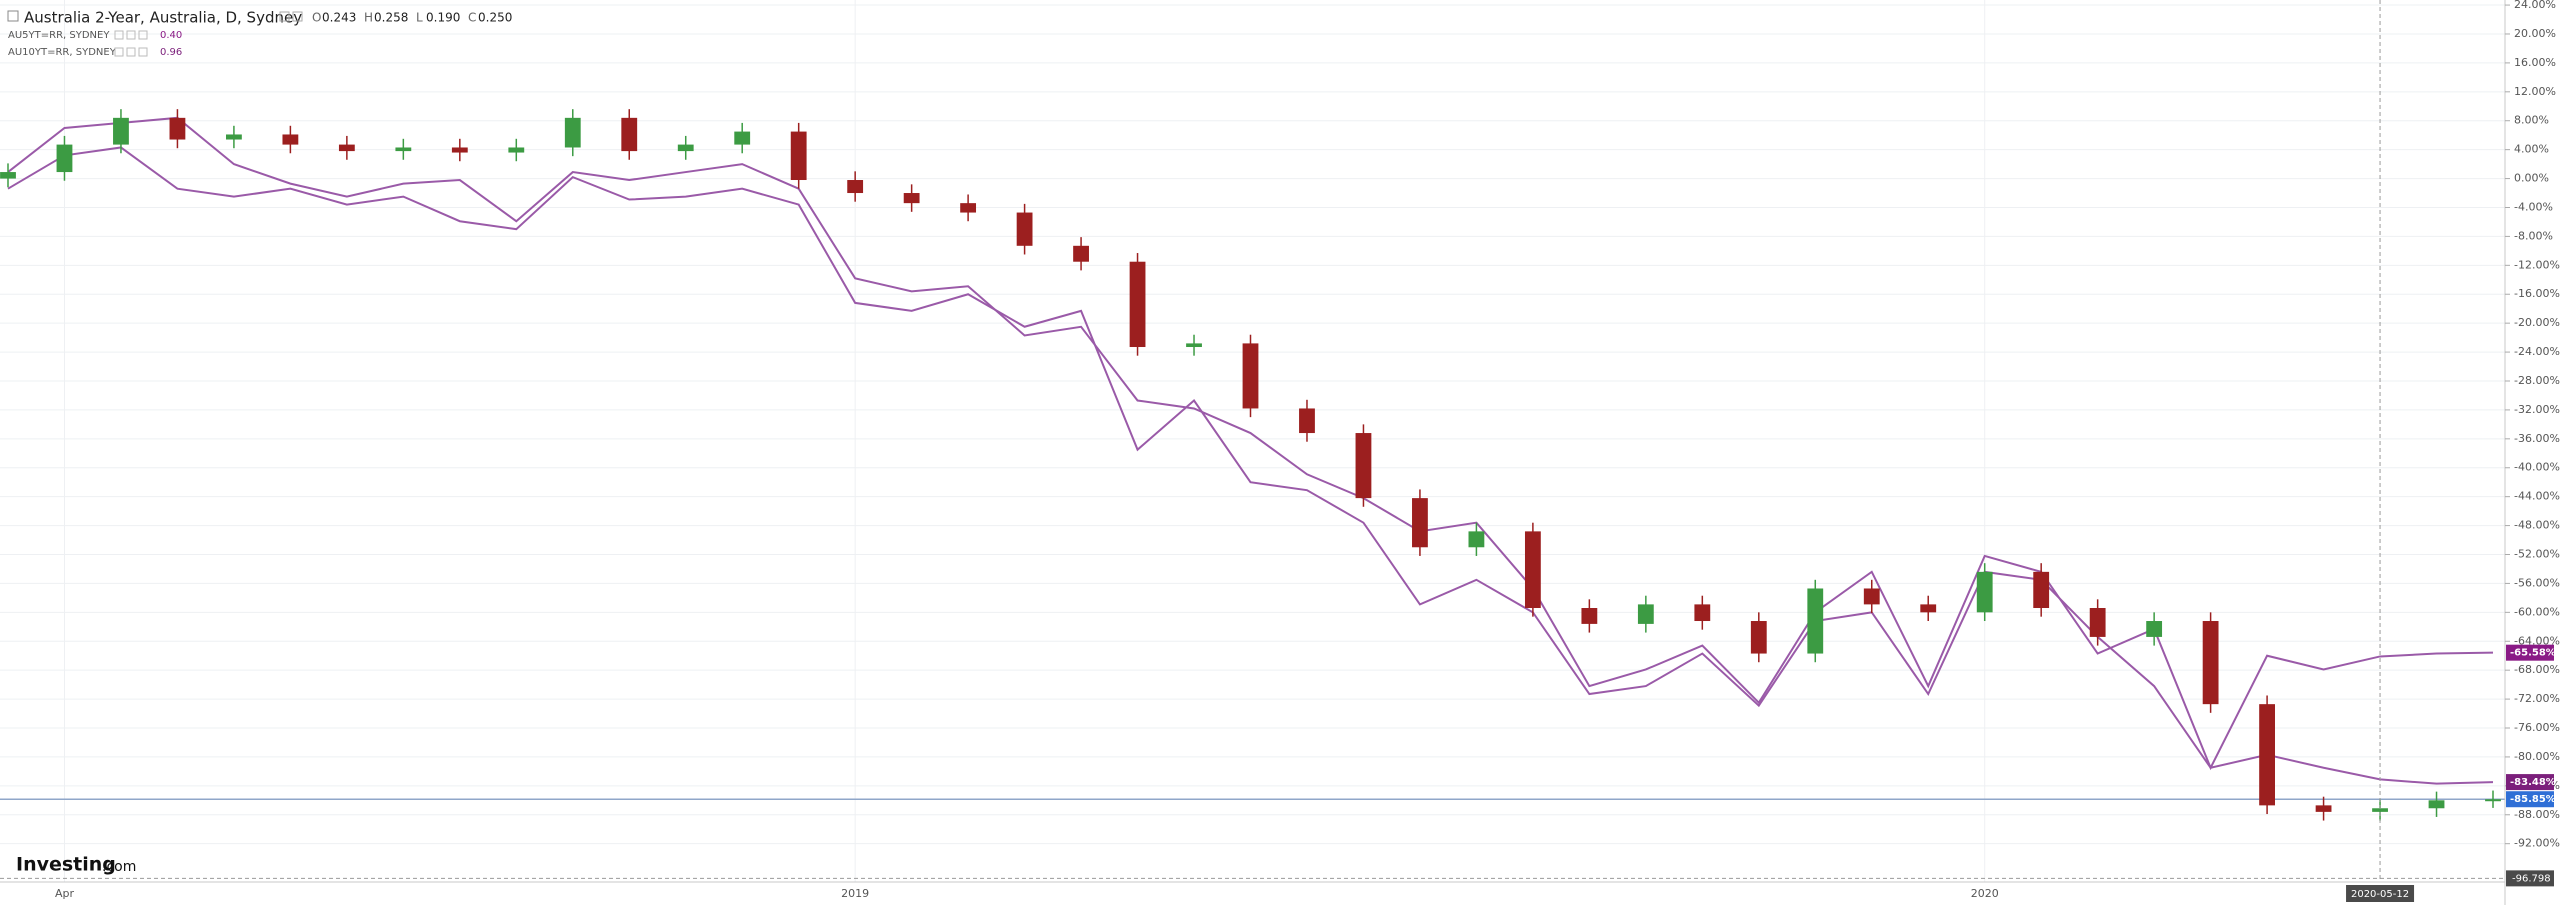 This screenshot has height=905, width=2560. I want to click on crosshair-x-box, so click(2380, 893).